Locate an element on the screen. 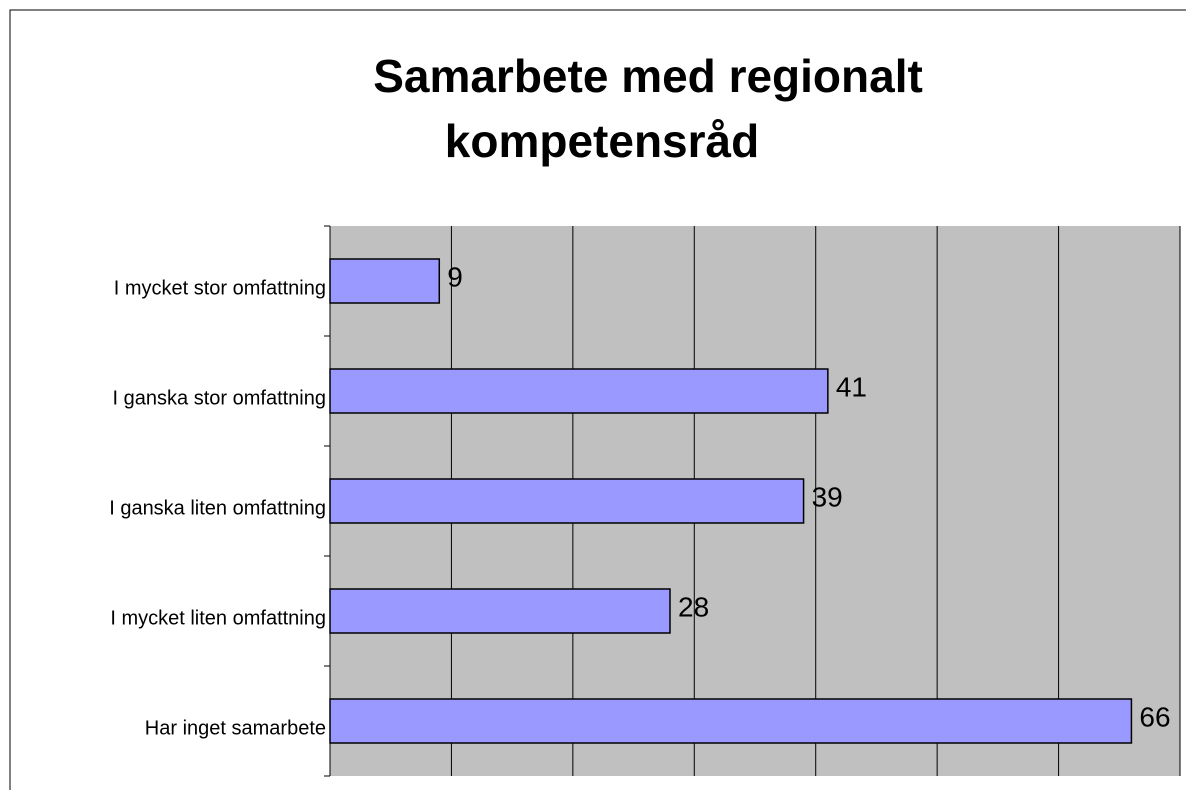  data-label: 41 is located at coordinates (851, 386).